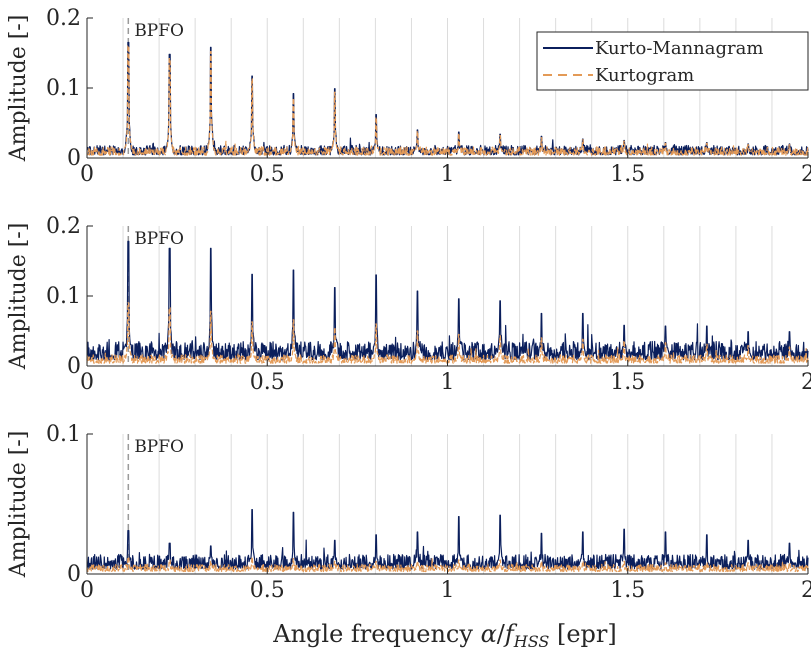  I want to click on legend-label-kurtogram: Kurtogram, so click(644, 75).